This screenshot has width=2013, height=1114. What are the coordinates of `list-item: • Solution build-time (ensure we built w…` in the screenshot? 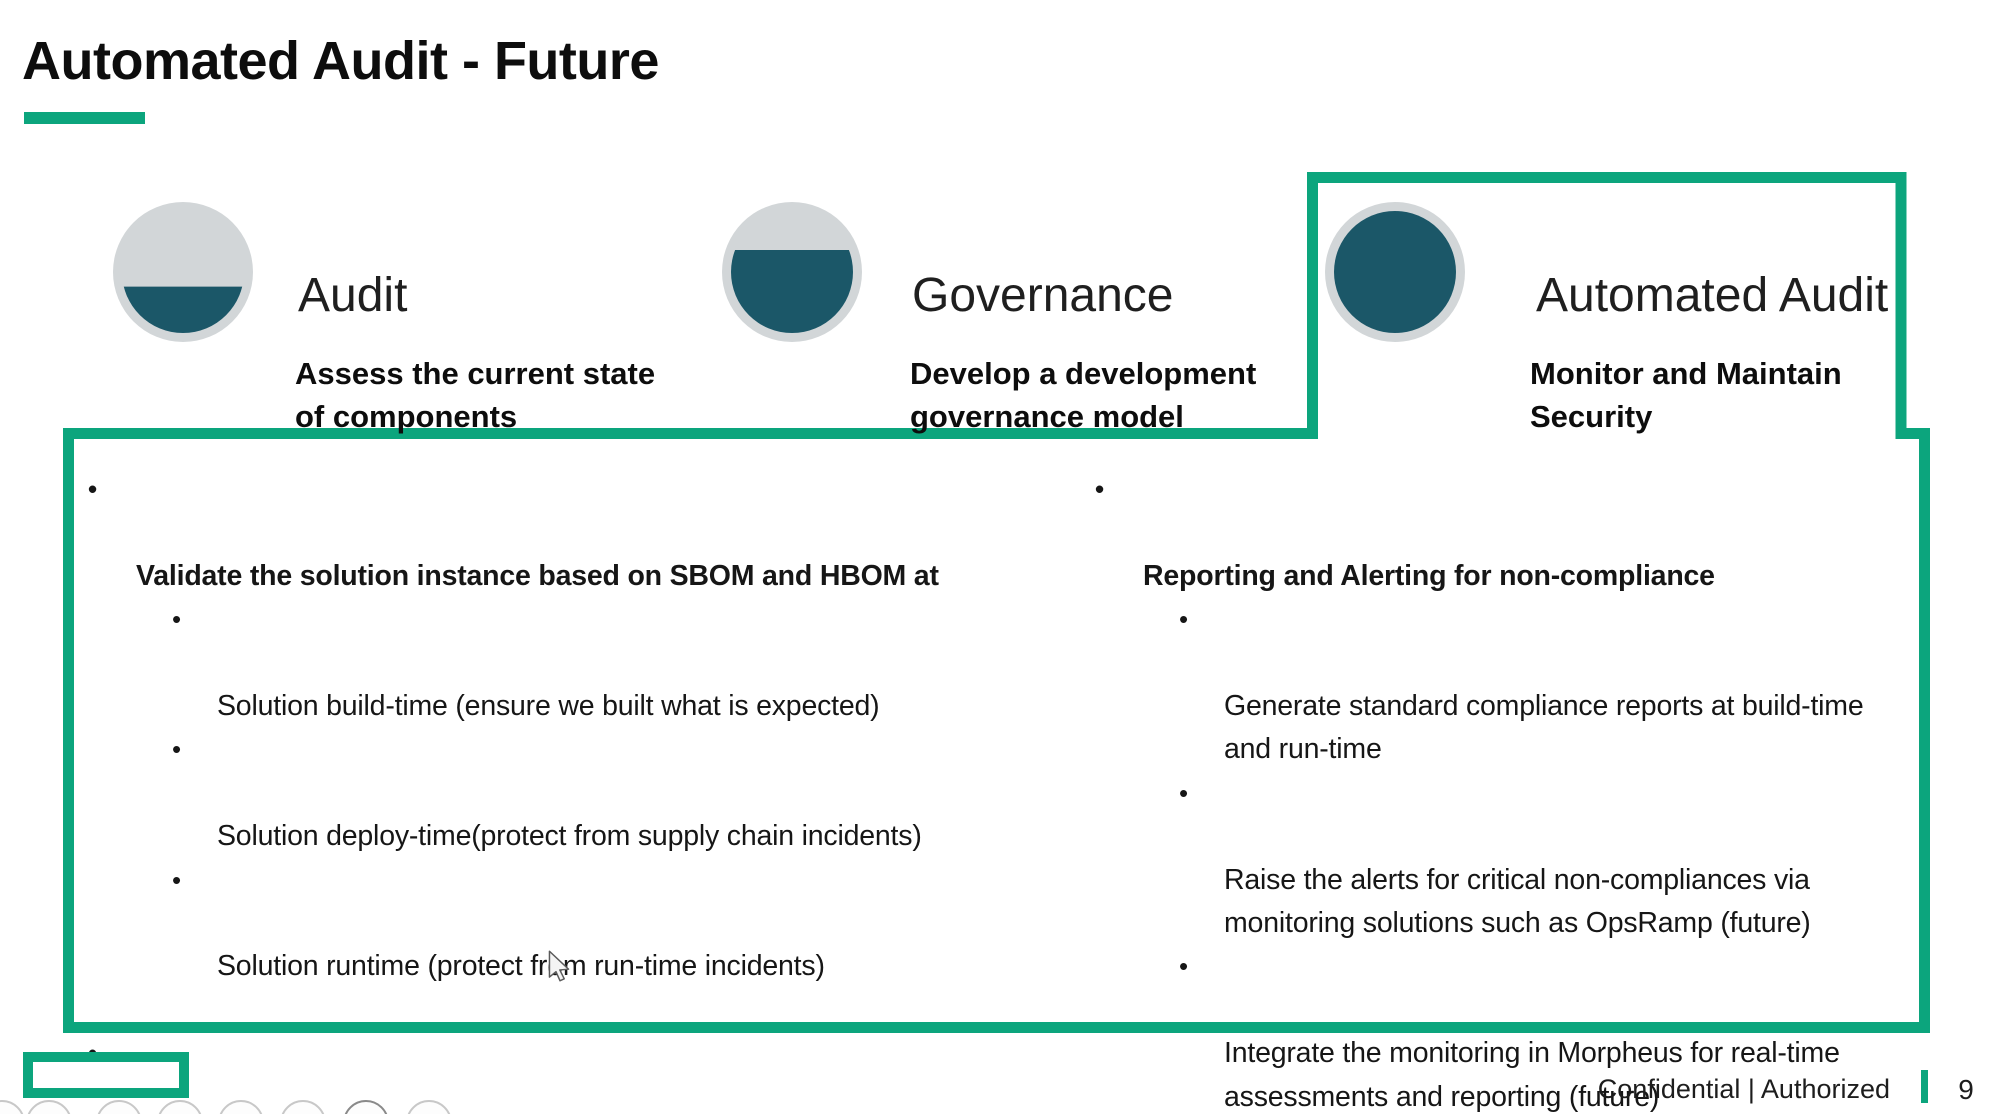 It's located at (563, 663).